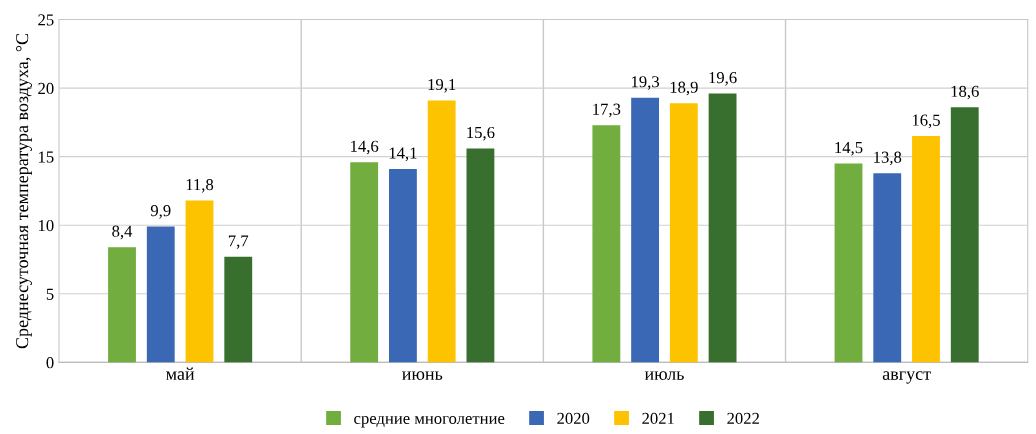 This screenshot has height=434, width=1036. I want to click on text: 7,7, so click(238, 242).